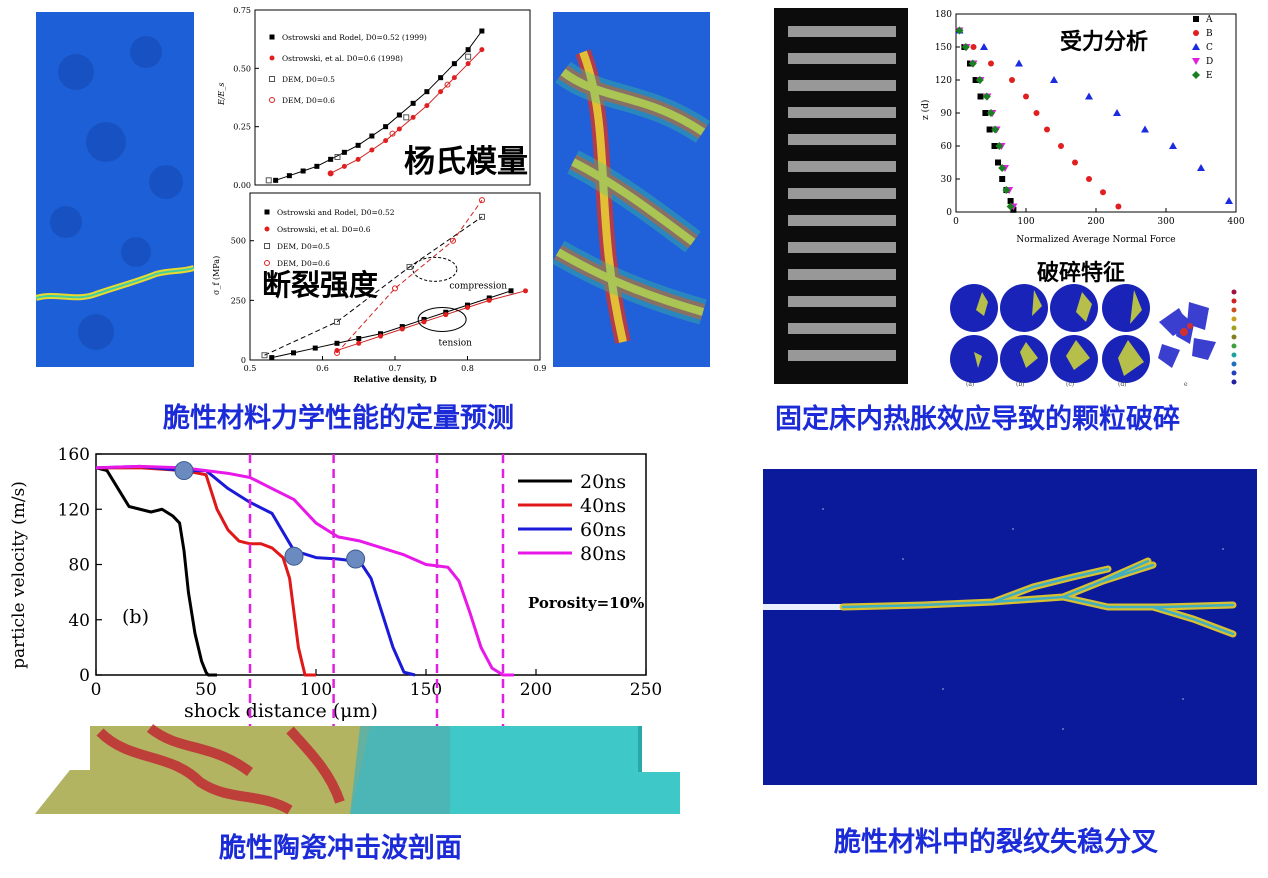 The height and width of the screenshot is (878, 1268). What do you see at coordinates (603, 482) in the screenshot?
I see `legend-label: 20ns` at bounding box center [603, 482].